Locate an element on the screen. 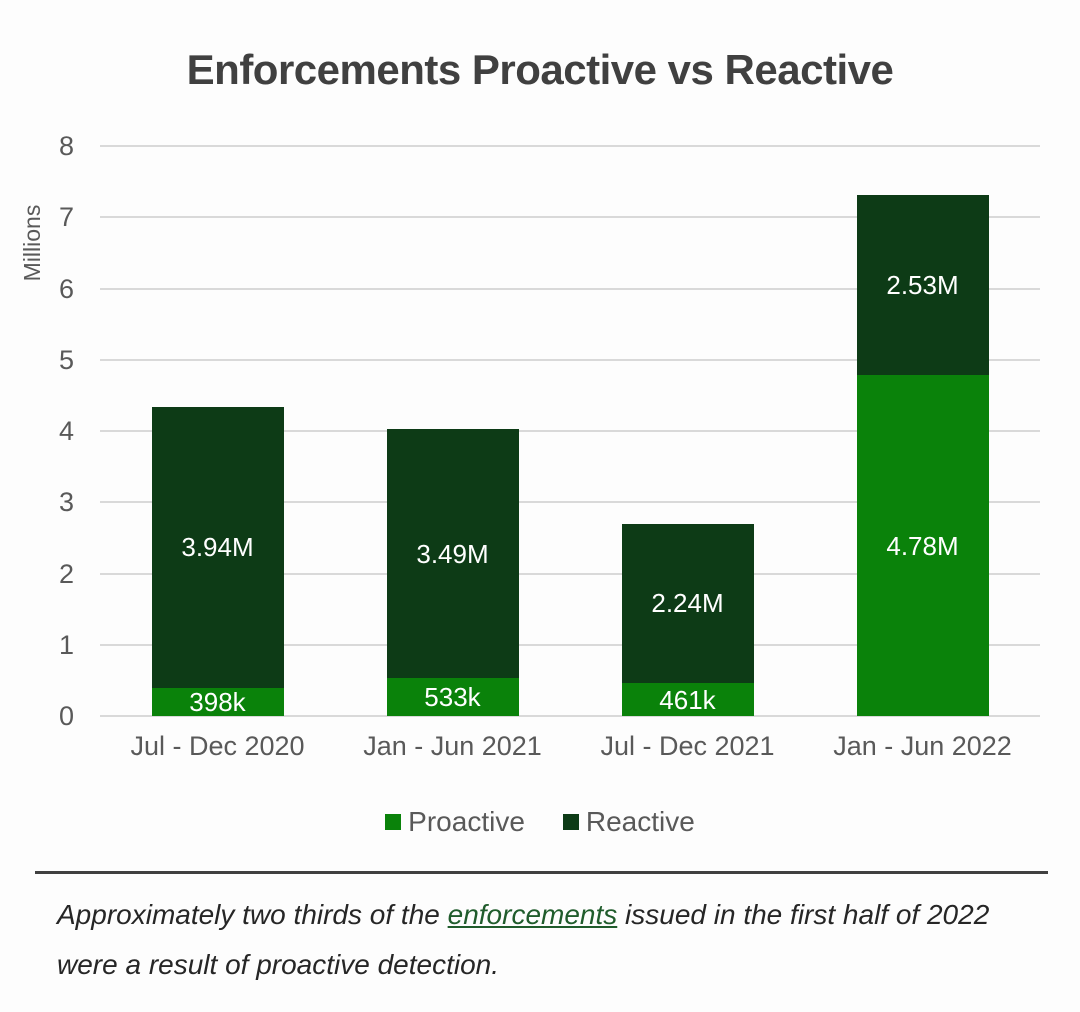 Image resolution: width=1080 pixels, height=1012 pixels. bar-segment-reactive: 2.24M is located at coordinates (687, 603).